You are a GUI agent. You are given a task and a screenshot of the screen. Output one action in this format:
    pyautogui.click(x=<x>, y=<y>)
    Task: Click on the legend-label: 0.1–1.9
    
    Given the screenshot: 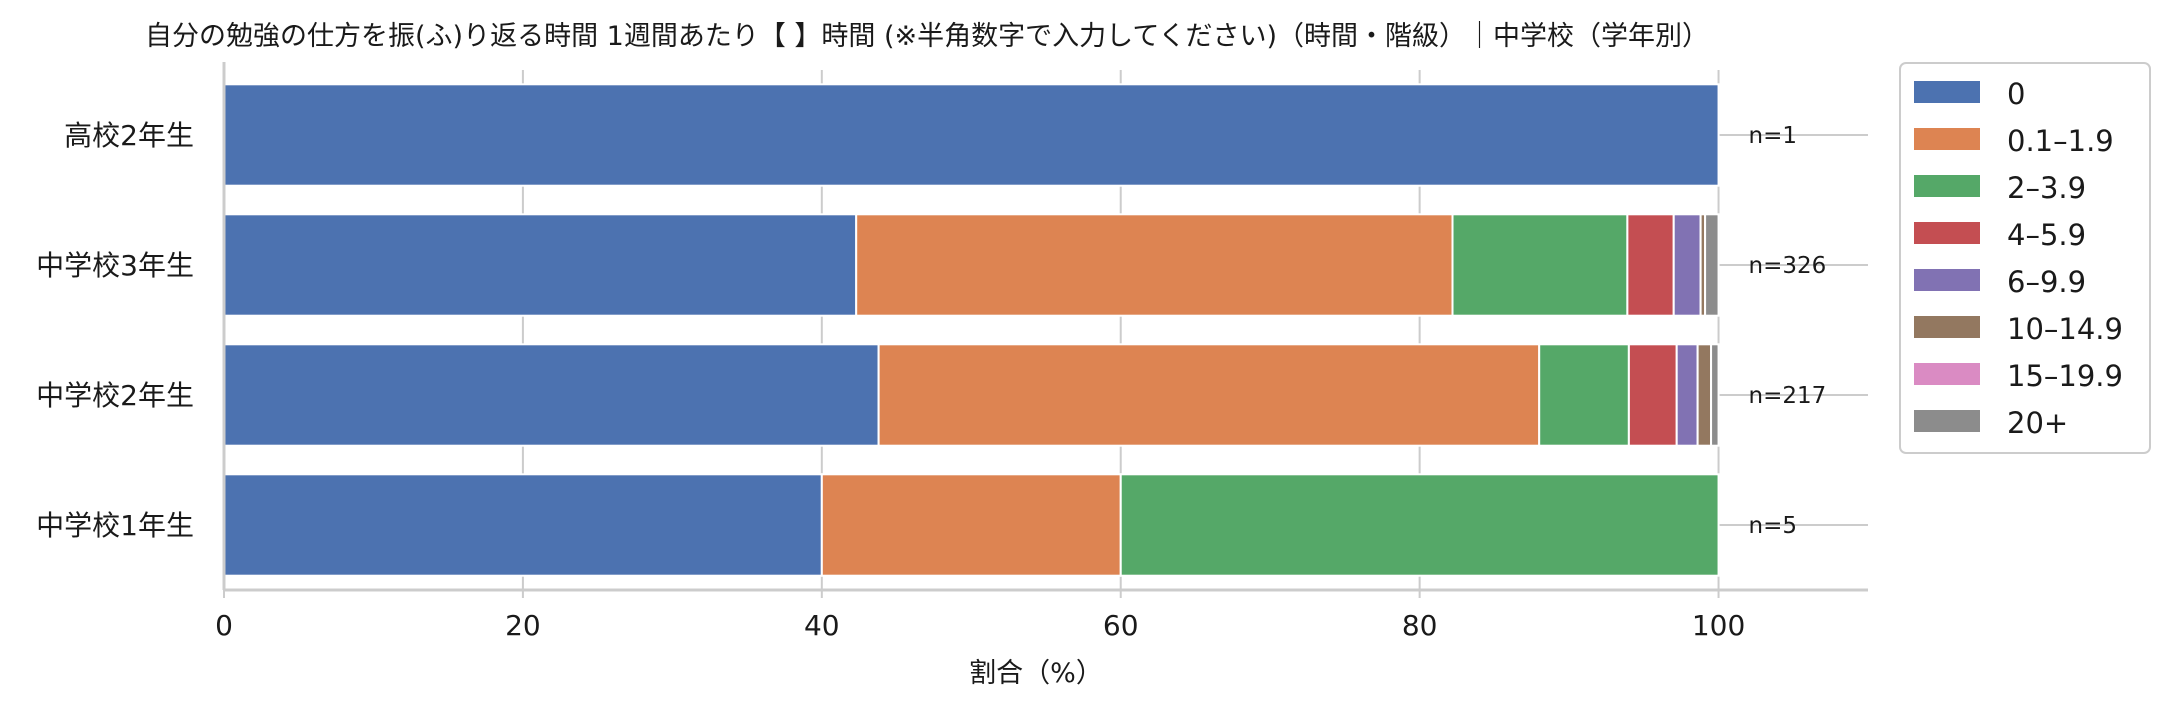 What is the action you would take?
    pyautogui.click(x=2060, y=141)
    